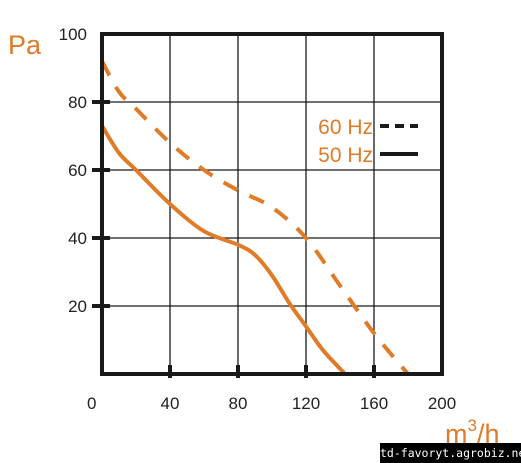 This screenshot has width=521, height=463. What do you see at coordinates (170, 403) in the screenshot?
I see `x-tick-label: 40` at bounding box center [170, 403].